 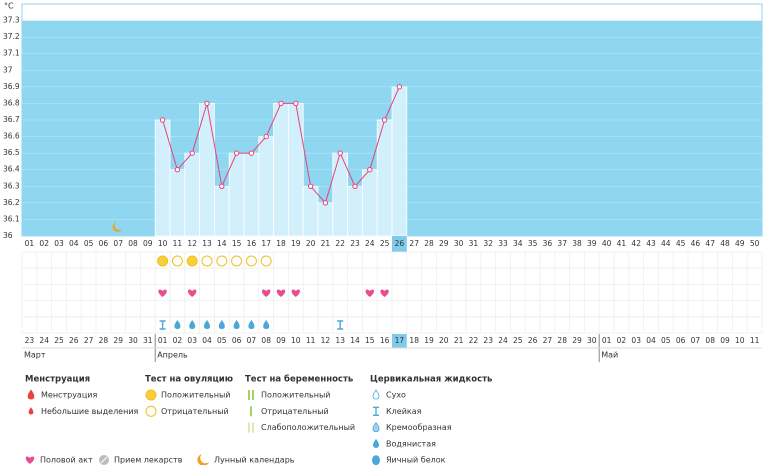 What do you see at coordinates (681, 243) in the screenshot?
I see `x-tick-label: 45` at bounding box center [681, 243].